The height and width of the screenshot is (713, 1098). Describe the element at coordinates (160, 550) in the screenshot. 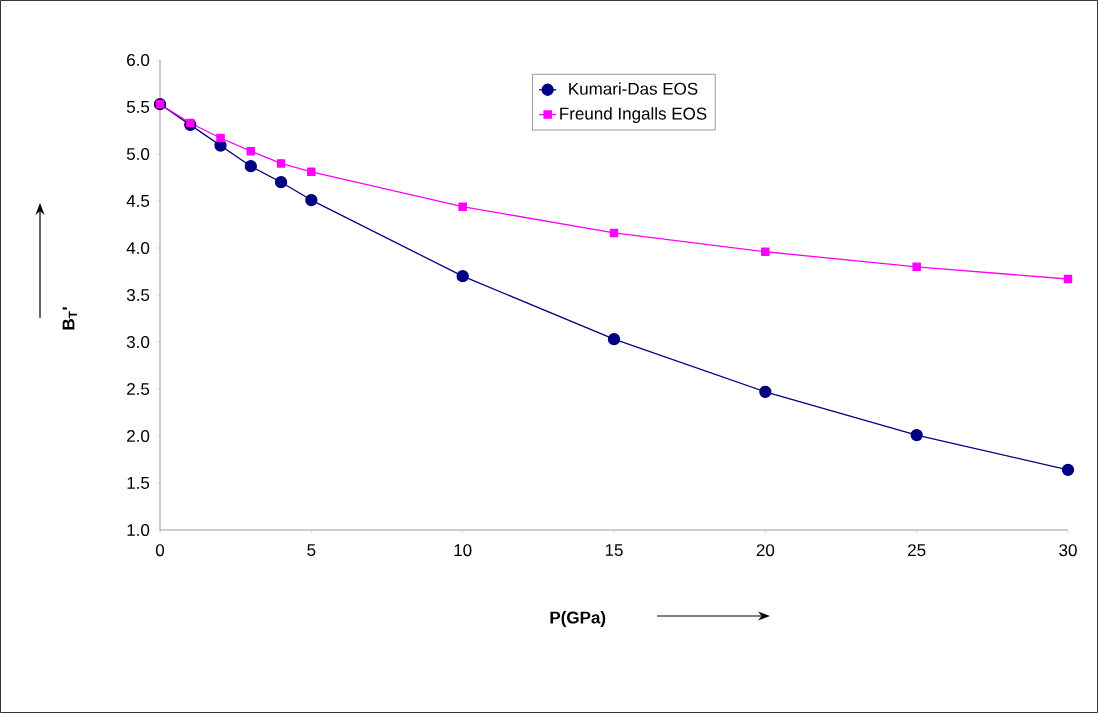

I see `x-tick-label: 0` at that location.